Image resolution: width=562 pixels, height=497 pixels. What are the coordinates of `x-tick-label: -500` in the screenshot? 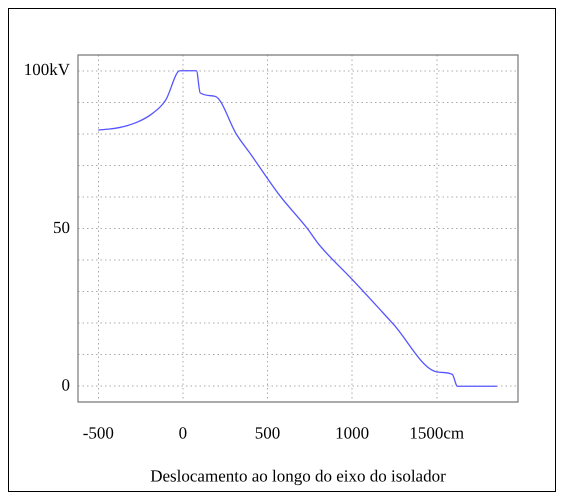 It's located at (98, 433).